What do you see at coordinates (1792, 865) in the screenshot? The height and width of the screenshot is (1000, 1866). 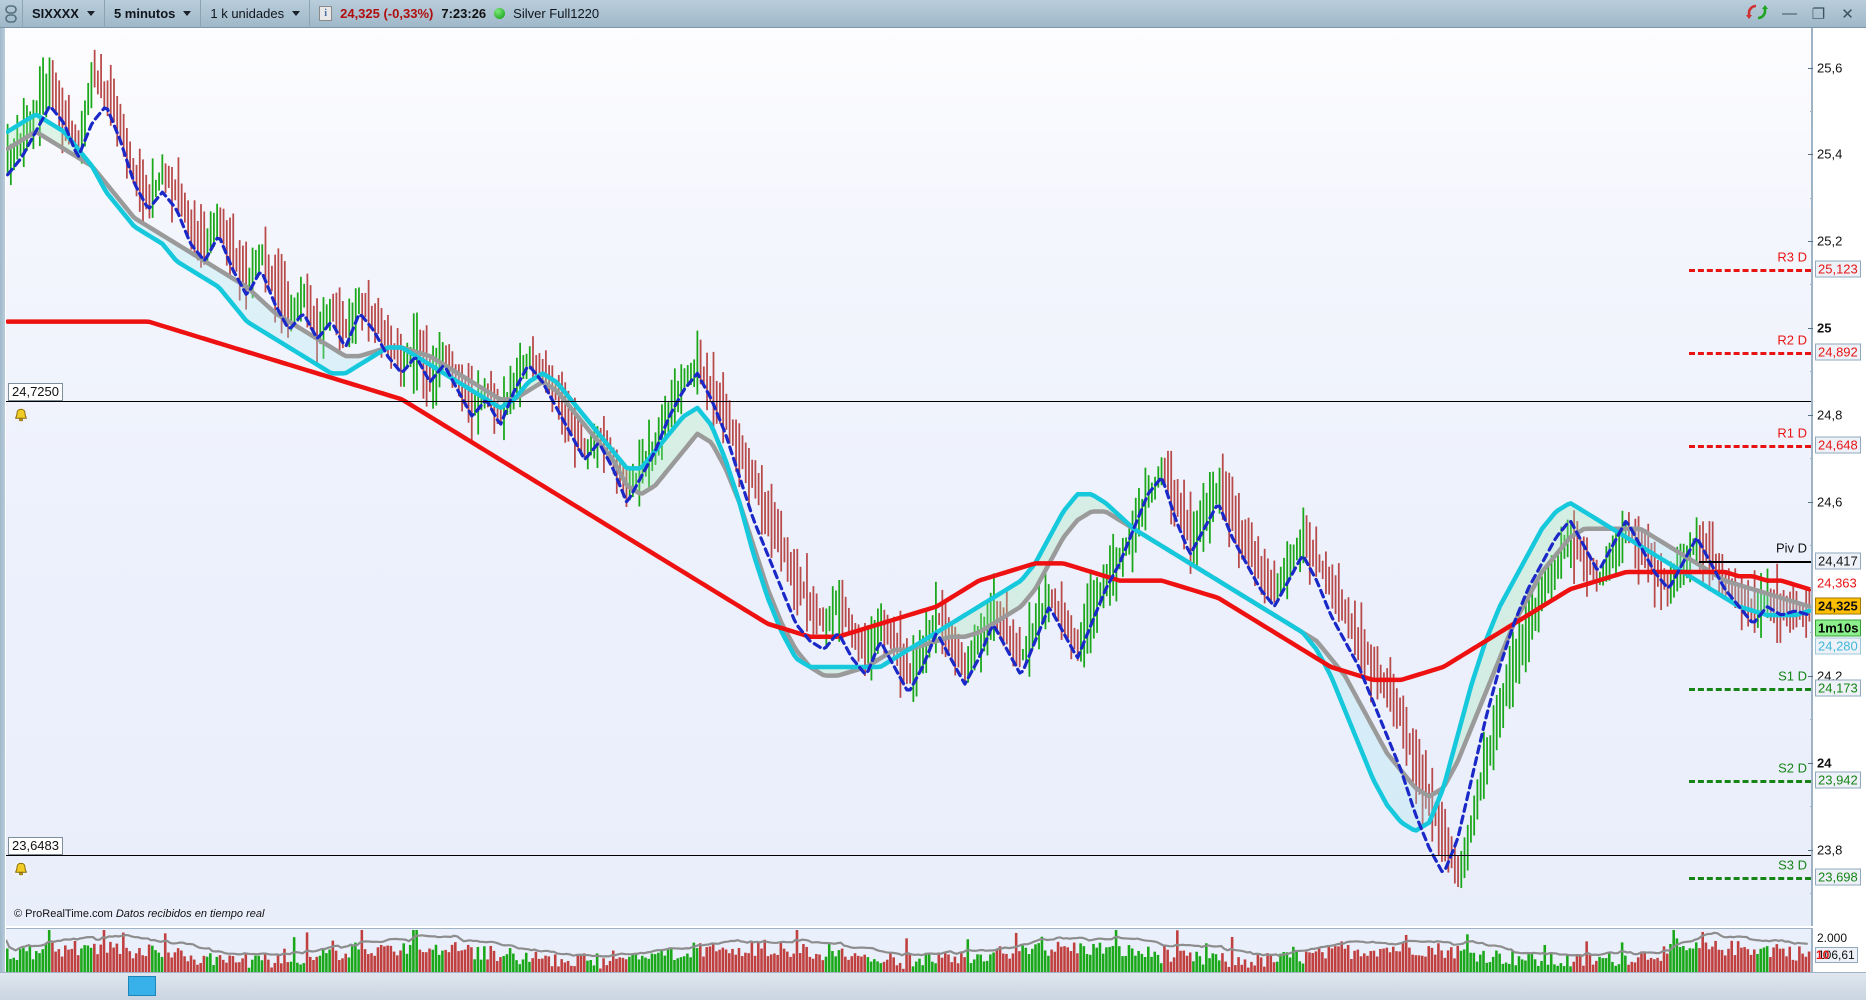 I see `pivot-label: S3 D` at bounding box center [1792, 865].